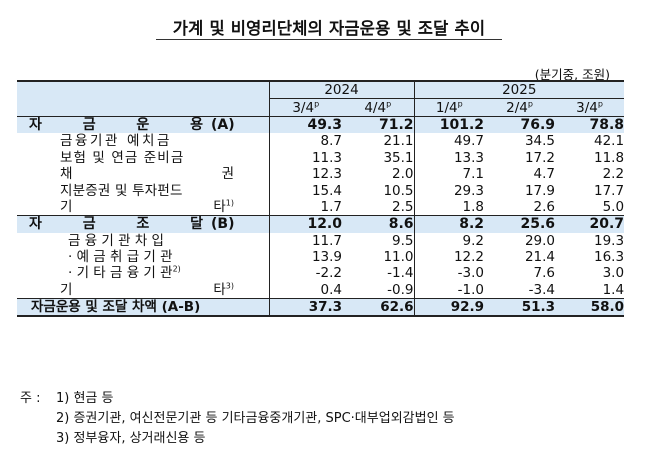  I want to click on row-label: 기 타3), so click(143, 290).